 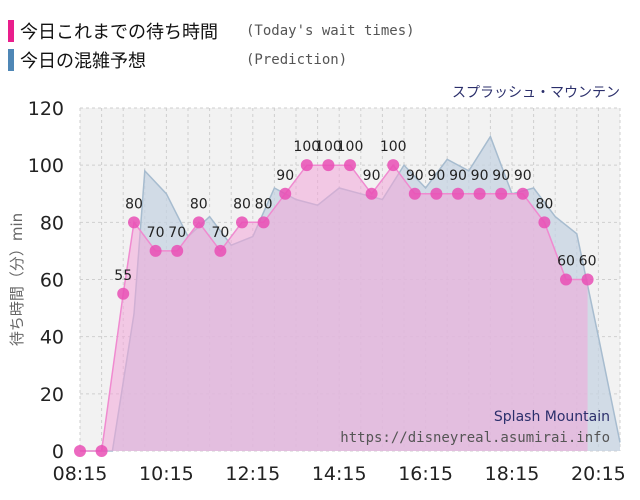 What do you see at coordinates (80, 474) in the screenshot?
I see `x-tick-label: 08:15` at bounding box center [80, 474].